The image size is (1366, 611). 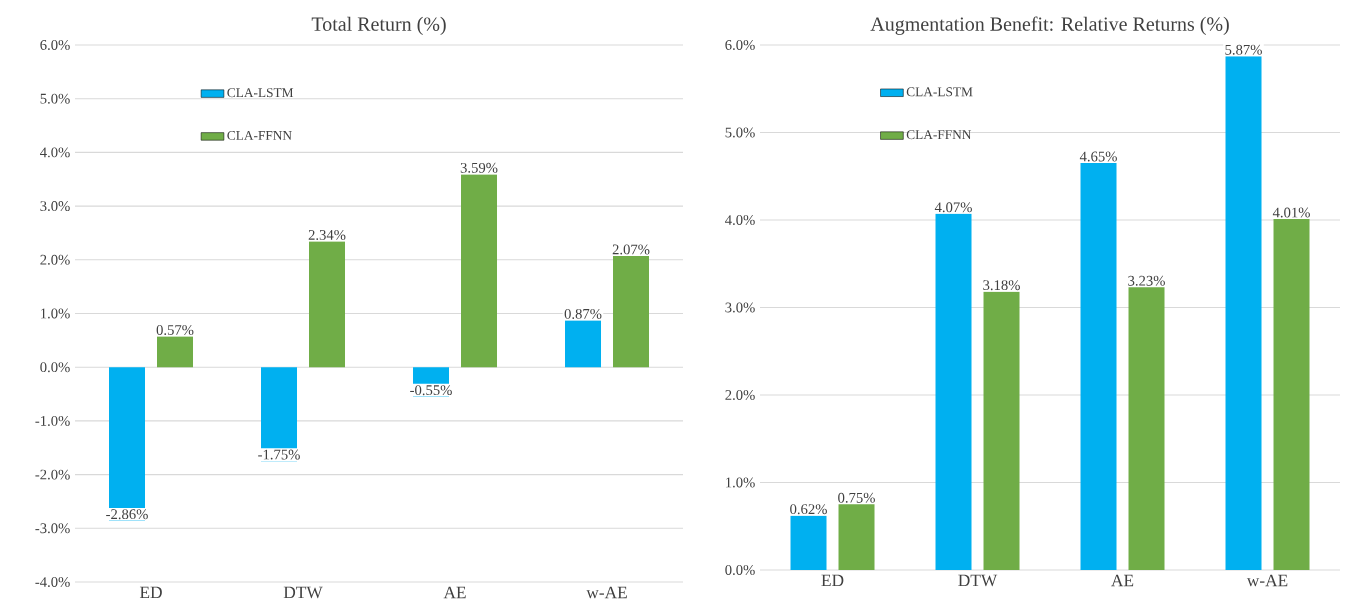 I want to click on data-label: 0.75%, so click(x=856, y=497).